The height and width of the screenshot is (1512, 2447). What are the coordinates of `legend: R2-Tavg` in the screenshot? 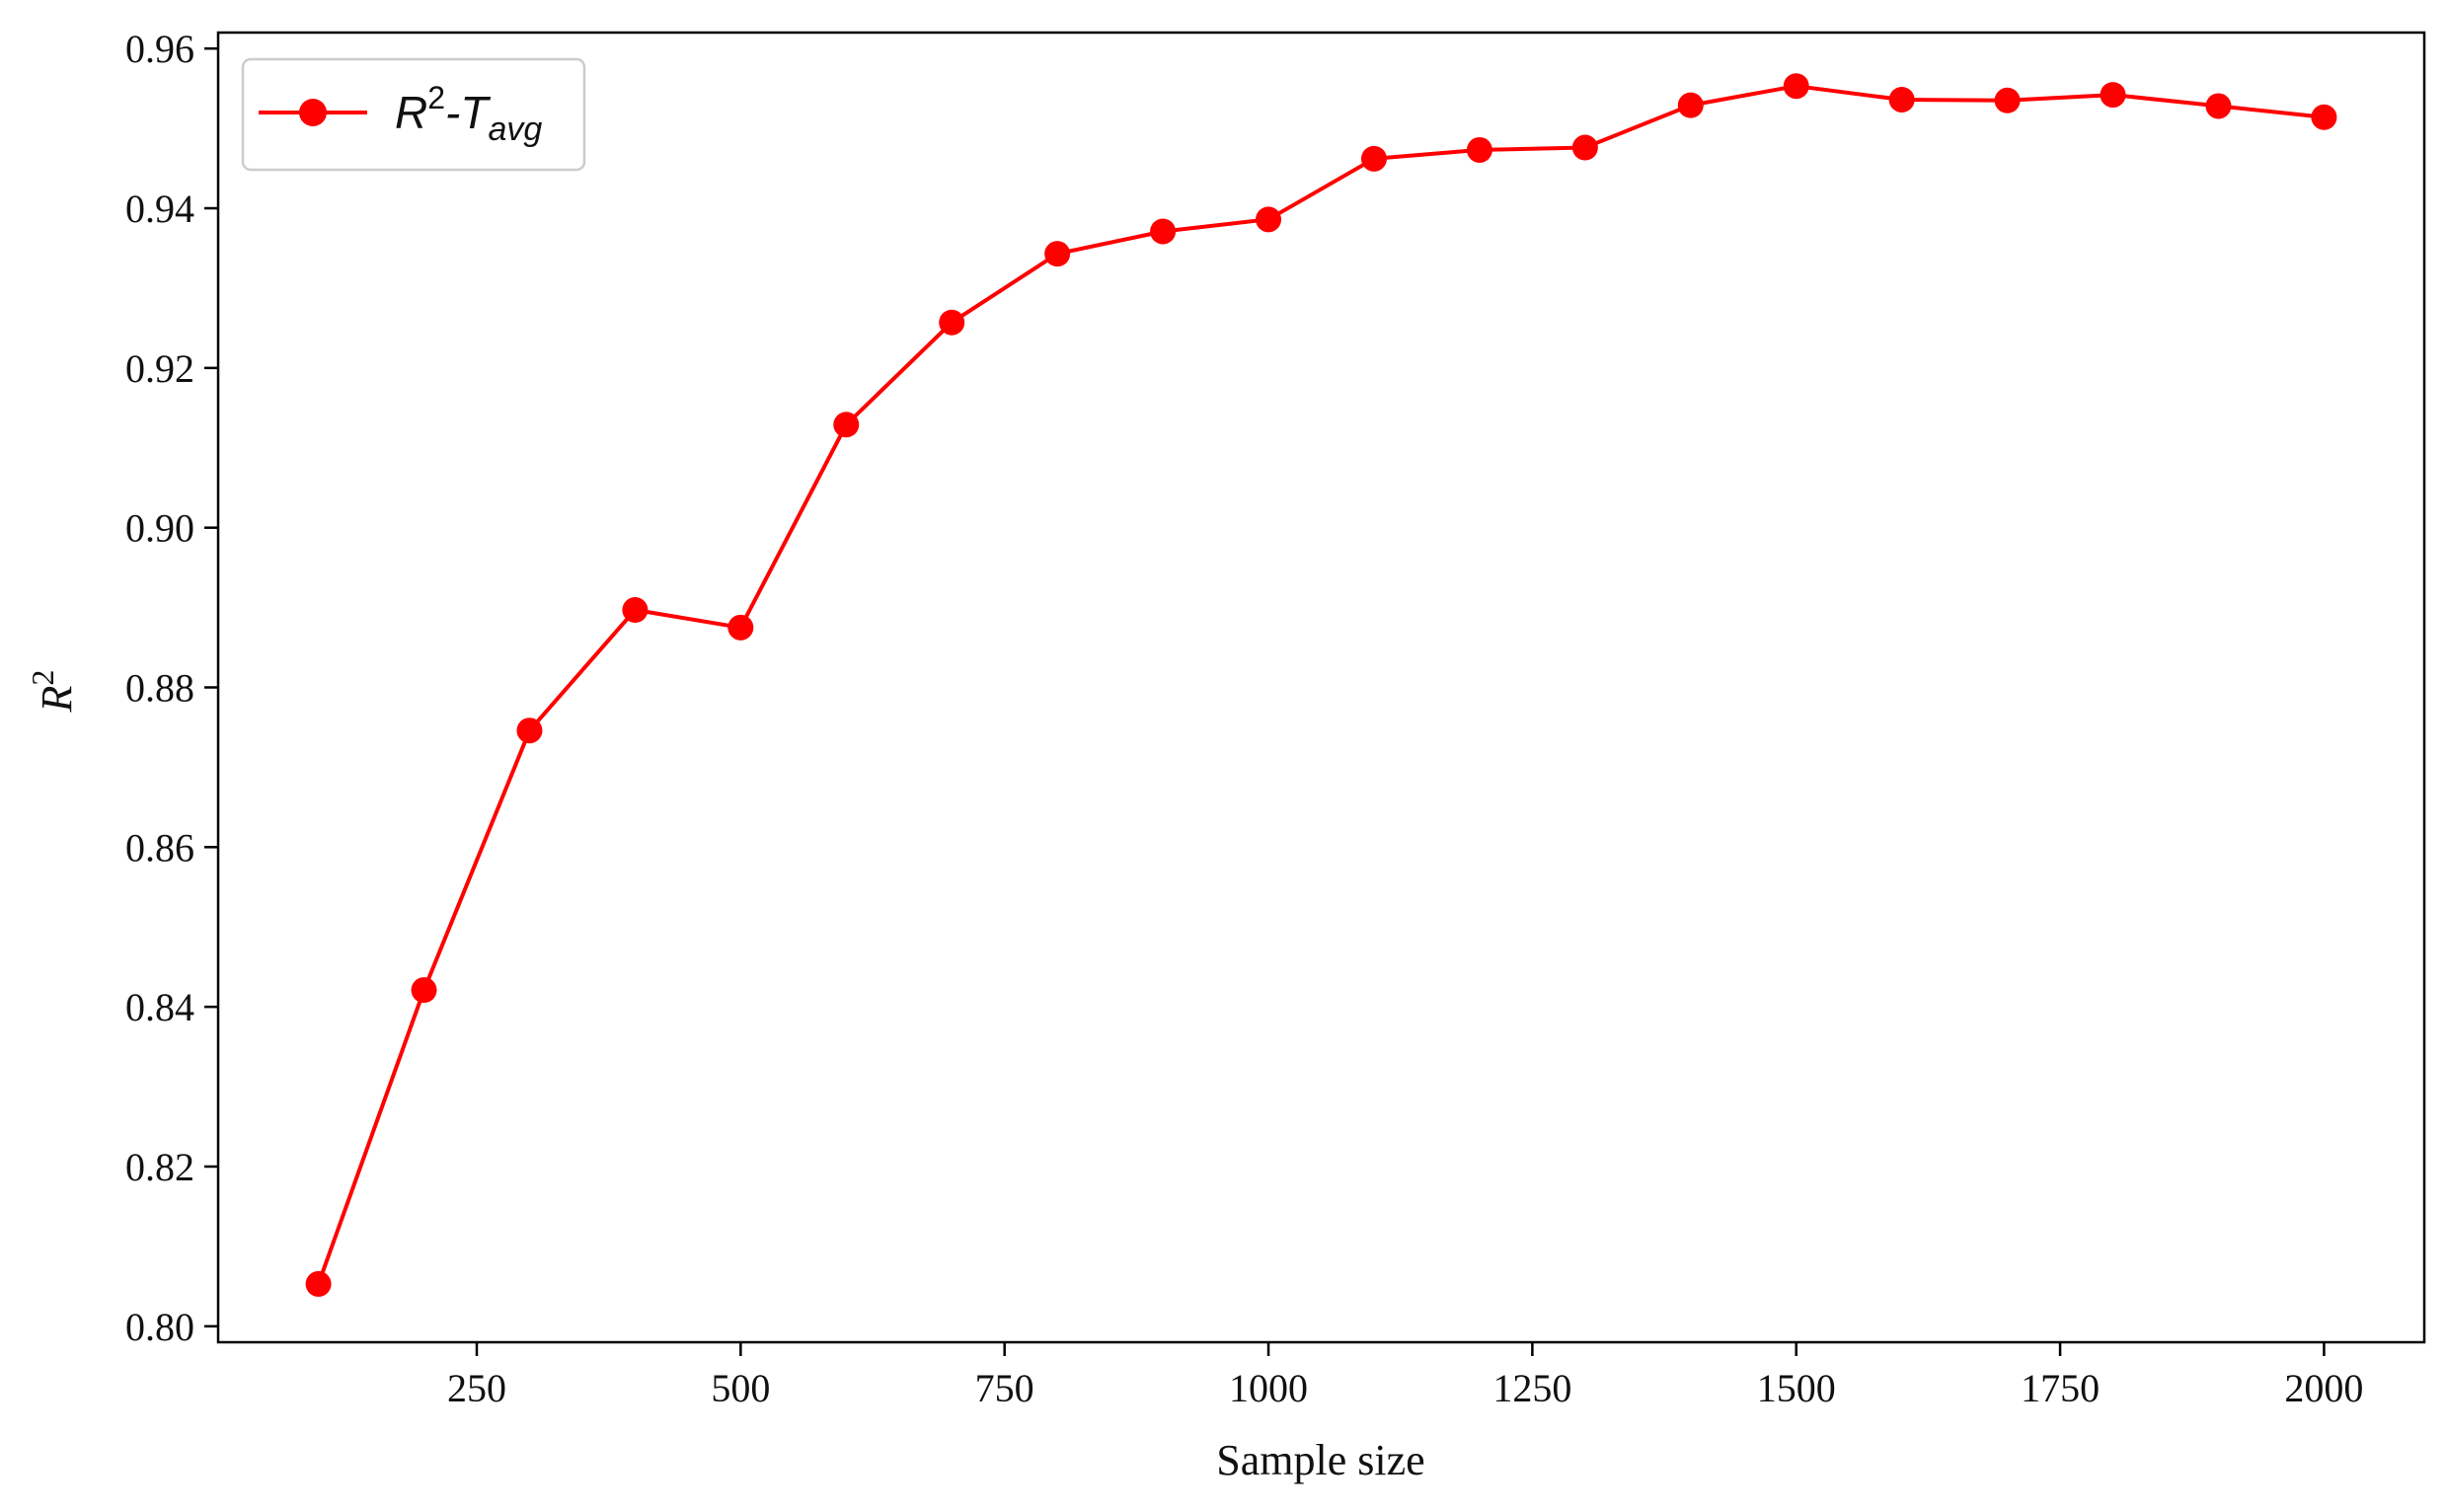 It's located at (413, 114).